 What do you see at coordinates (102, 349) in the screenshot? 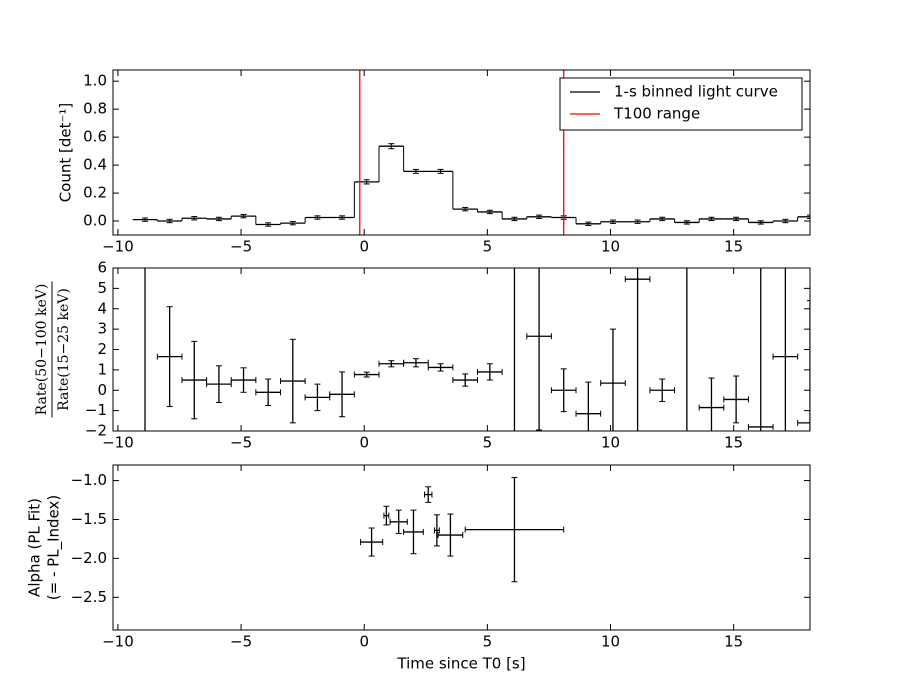
I see `y-tick-label: 2` at bounding box center [102, 349].